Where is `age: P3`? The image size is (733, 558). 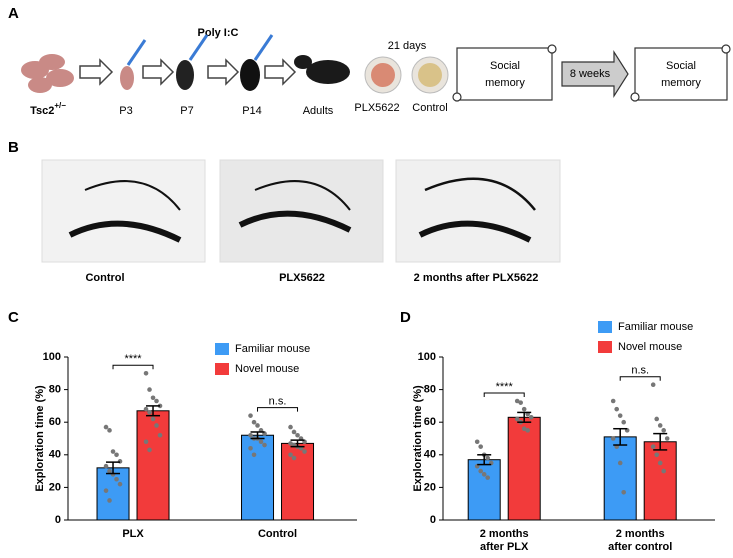
age: P3 is located at coordinates (125, 111).